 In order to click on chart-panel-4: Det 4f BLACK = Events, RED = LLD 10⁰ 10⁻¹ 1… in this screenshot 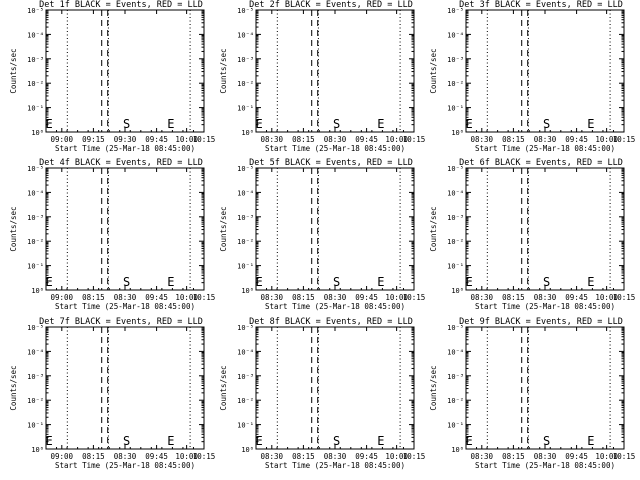, I will do `click(112, 234)`.